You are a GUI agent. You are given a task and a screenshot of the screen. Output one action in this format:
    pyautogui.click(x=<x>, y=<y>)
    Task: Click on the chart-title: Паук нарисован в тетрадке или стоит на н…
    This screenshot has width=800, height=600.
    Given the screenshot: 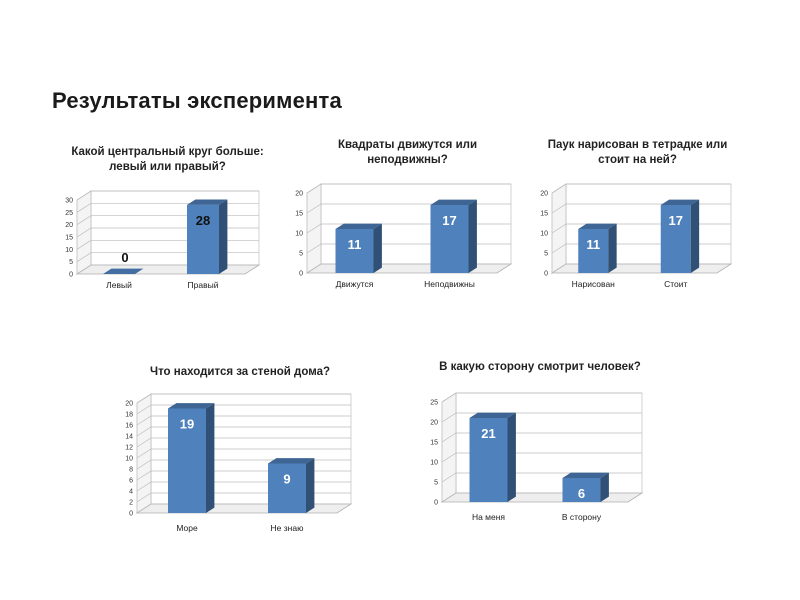 What is the action you would take?
    pyautogui.click(x=637, y=152)
    